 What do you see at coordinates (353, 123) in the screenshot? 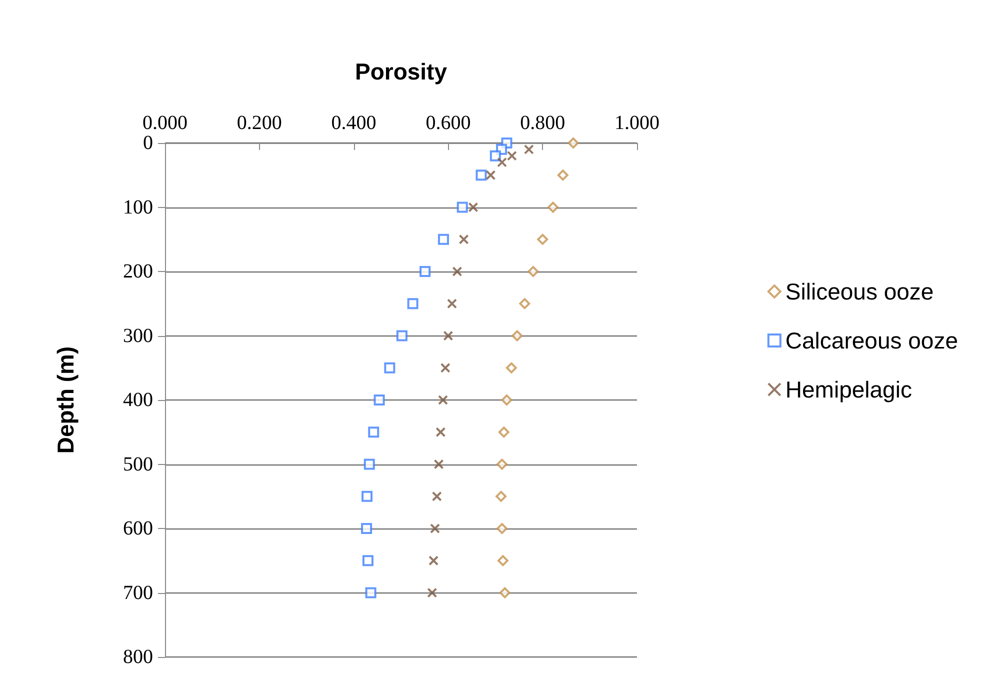
I see `x-tick-label: 0.400` at bounding box center [353, 123].